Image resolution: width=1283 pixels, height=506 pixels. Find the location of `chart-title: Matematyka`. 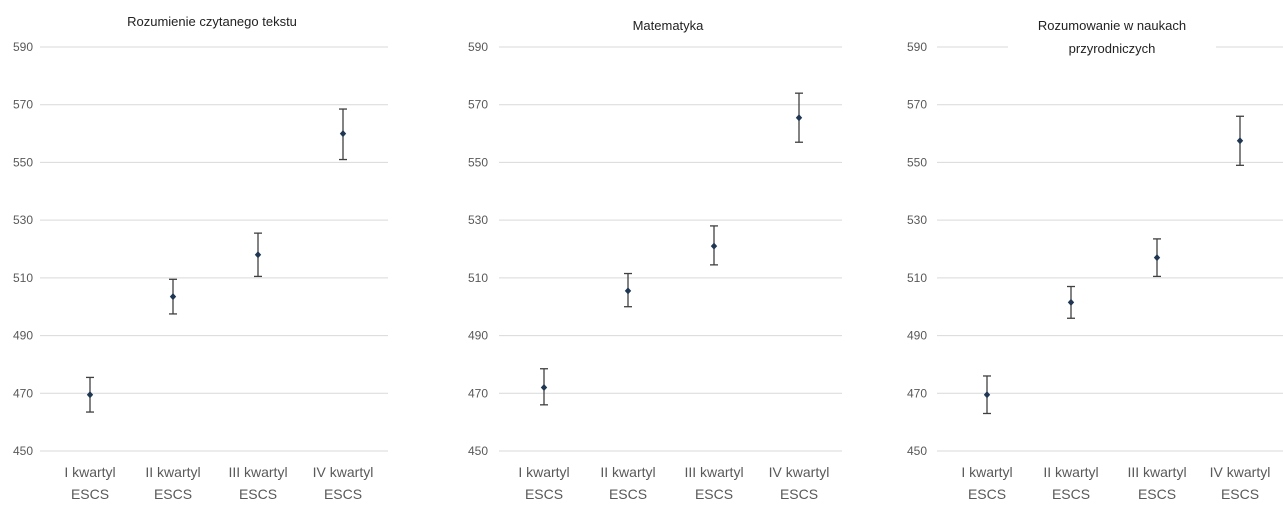

chart-title: Matematyka is located at coordinates (669, 25).